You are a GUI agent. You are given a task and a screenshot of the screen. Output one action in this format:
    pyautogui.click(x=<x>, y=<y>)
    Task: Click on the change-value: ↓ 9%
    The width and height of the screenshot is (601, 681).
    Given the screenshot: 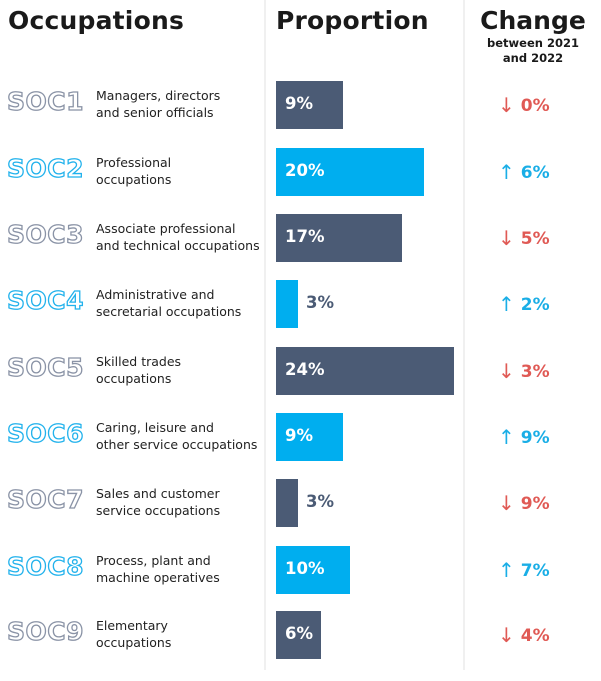 What is the action you would take?
    pyautogui.click(x=524, y=502)
    